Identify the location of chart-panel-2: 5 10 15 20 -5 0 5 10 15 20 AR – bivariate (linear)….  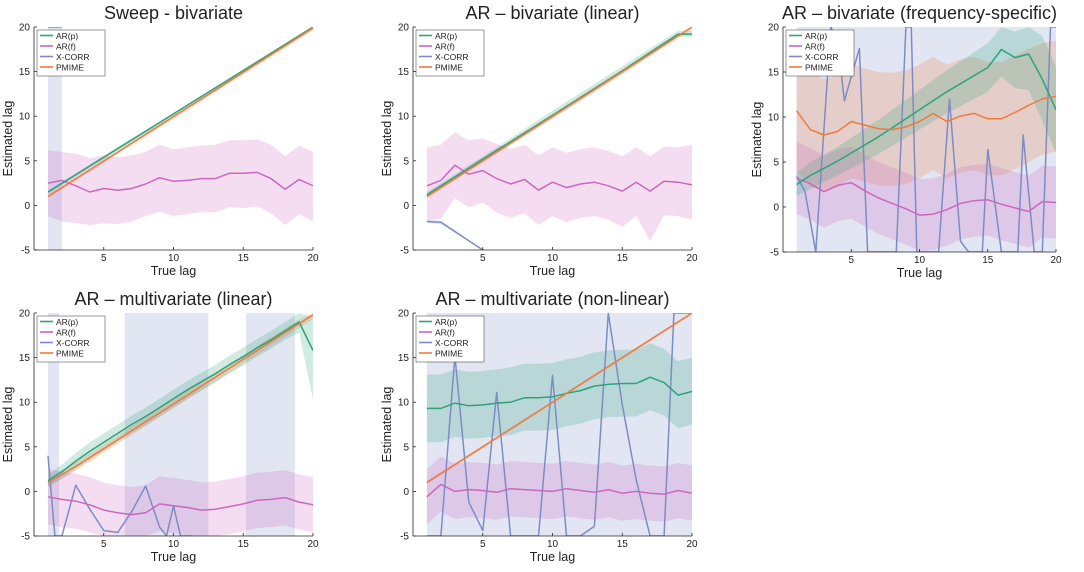
(539, 140).